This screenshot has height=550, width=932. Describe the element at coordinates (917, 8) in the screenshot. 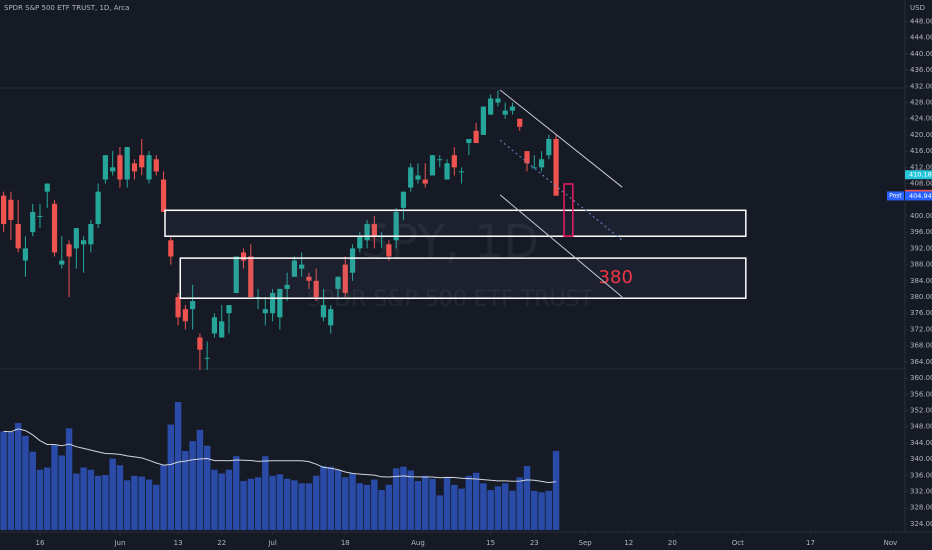

I see `currency: USD` at that location.